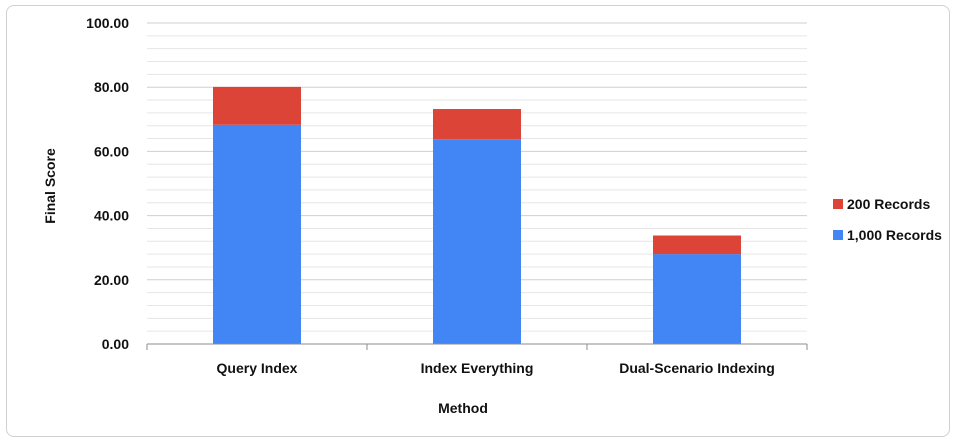 The image size is (958, 443). Describe the element at coordinates (888, 204) in the screenshot. I see `legend-label: 200 Records` at that location.